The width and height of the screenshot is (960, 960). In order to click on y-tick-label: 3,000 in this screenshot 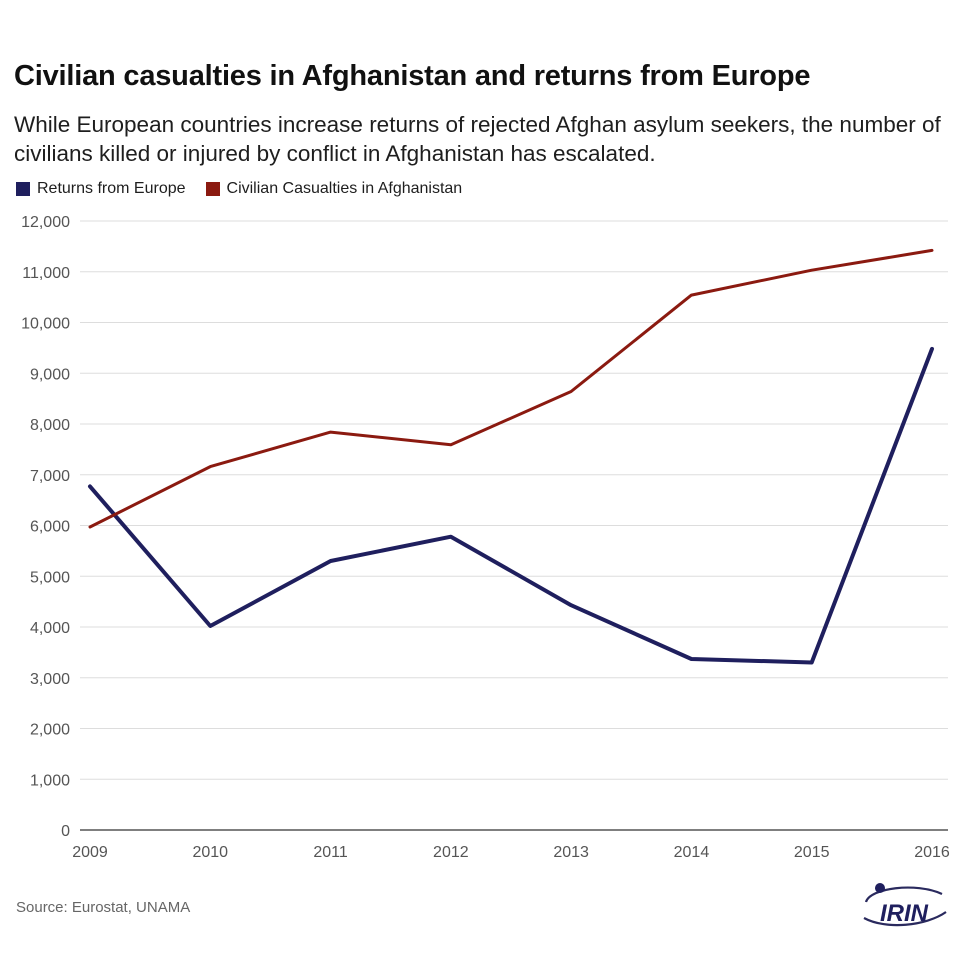, I will do `click(50, 679)`.